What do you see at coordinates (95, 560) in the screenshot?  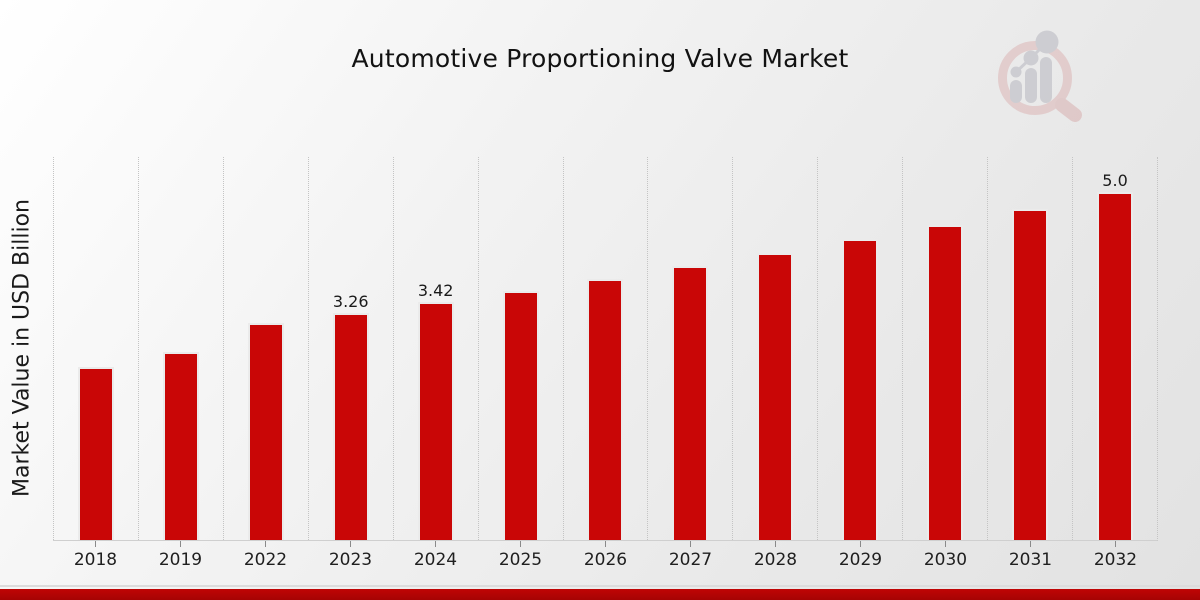 I see `x-axis-tick-label: 2018` at bounding box center [95, 560].